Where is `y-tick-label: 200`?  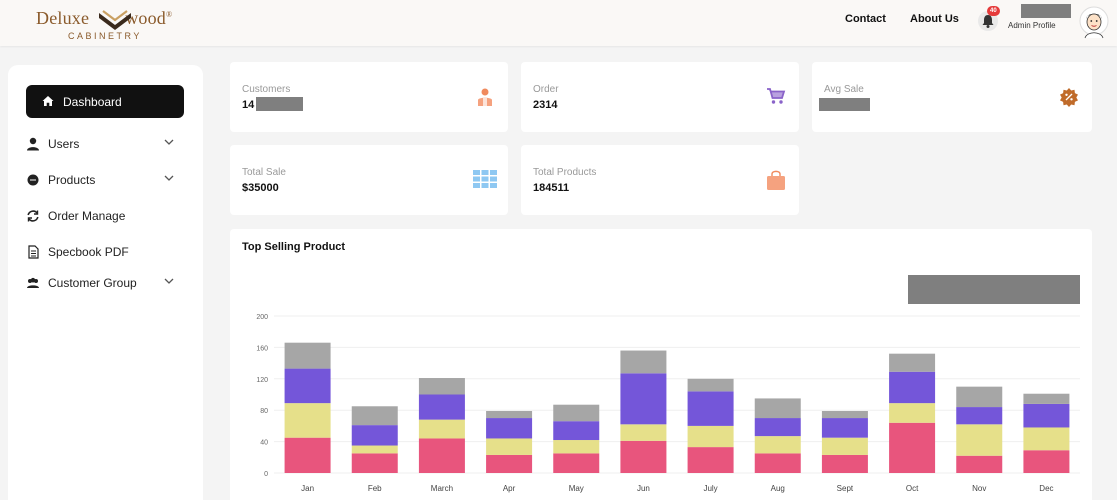
y-tick-label: 200 is located at coordinates (262, 317).